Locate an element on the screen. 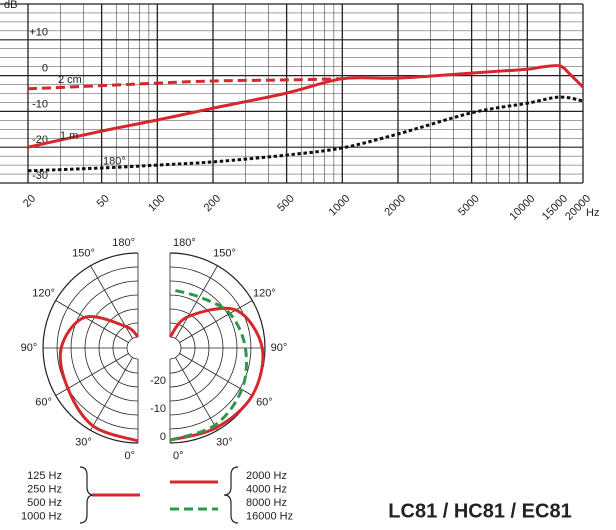  series-label: 2 cm is located at coordinates (70, 80).